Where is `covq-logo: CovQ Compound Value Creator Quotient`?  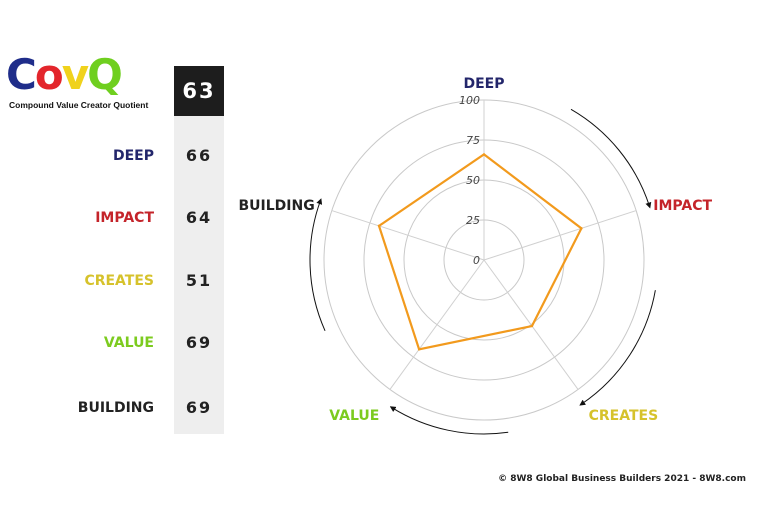
covq-logo: CovQ Compound Value Creator Quotient is located at coordinates (88, 85).